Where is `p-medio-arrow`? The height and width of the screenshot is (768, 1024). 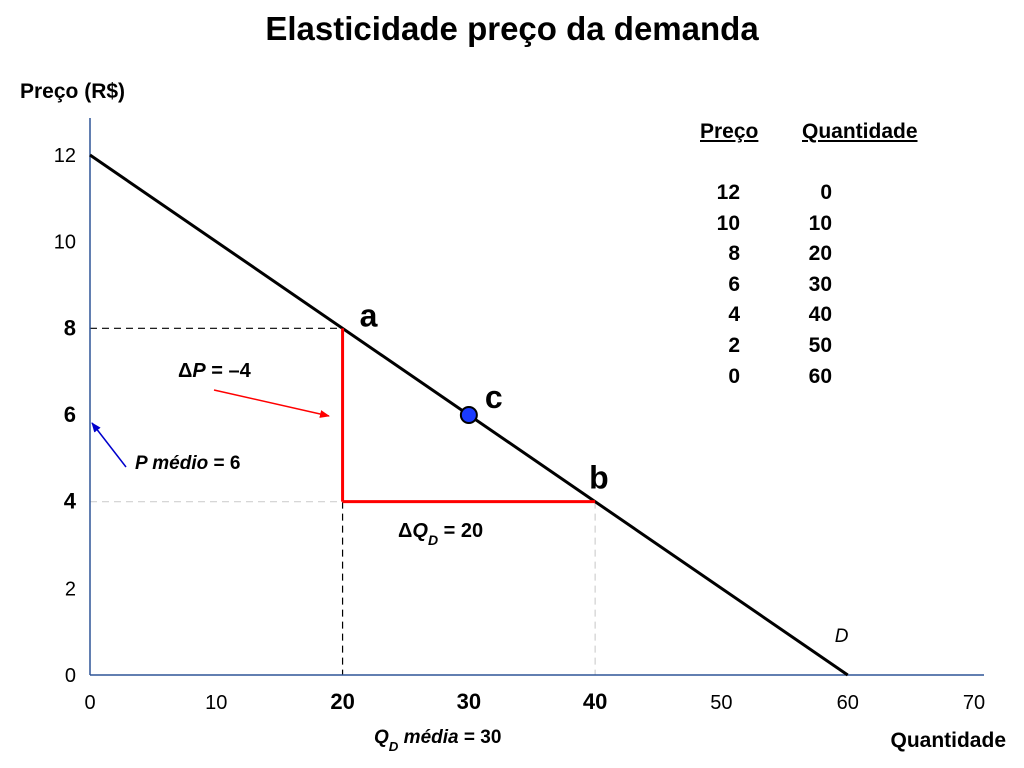 p-medio-arrow is located at coordinates (109, 445).